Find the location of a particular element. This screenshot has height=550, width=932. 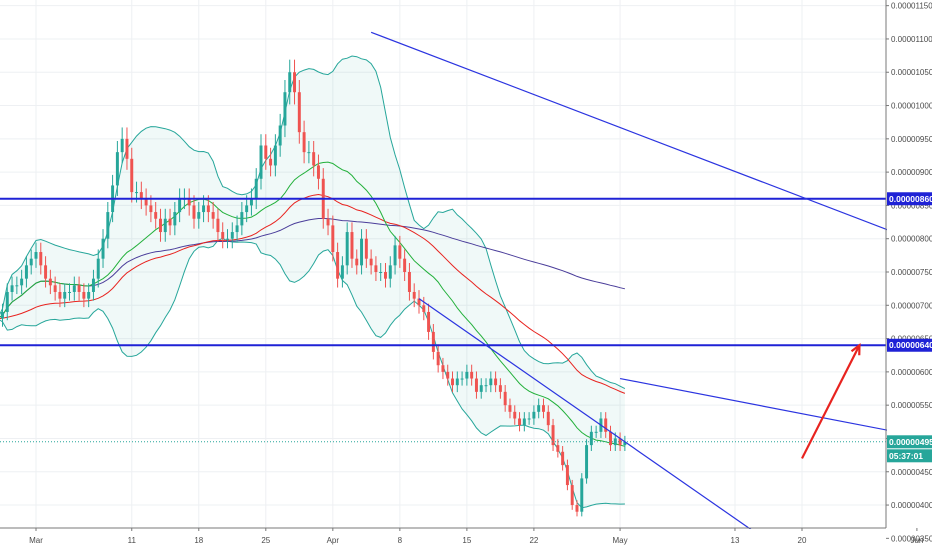

x-tick-label: 11 is located at coordinates (132, 540).